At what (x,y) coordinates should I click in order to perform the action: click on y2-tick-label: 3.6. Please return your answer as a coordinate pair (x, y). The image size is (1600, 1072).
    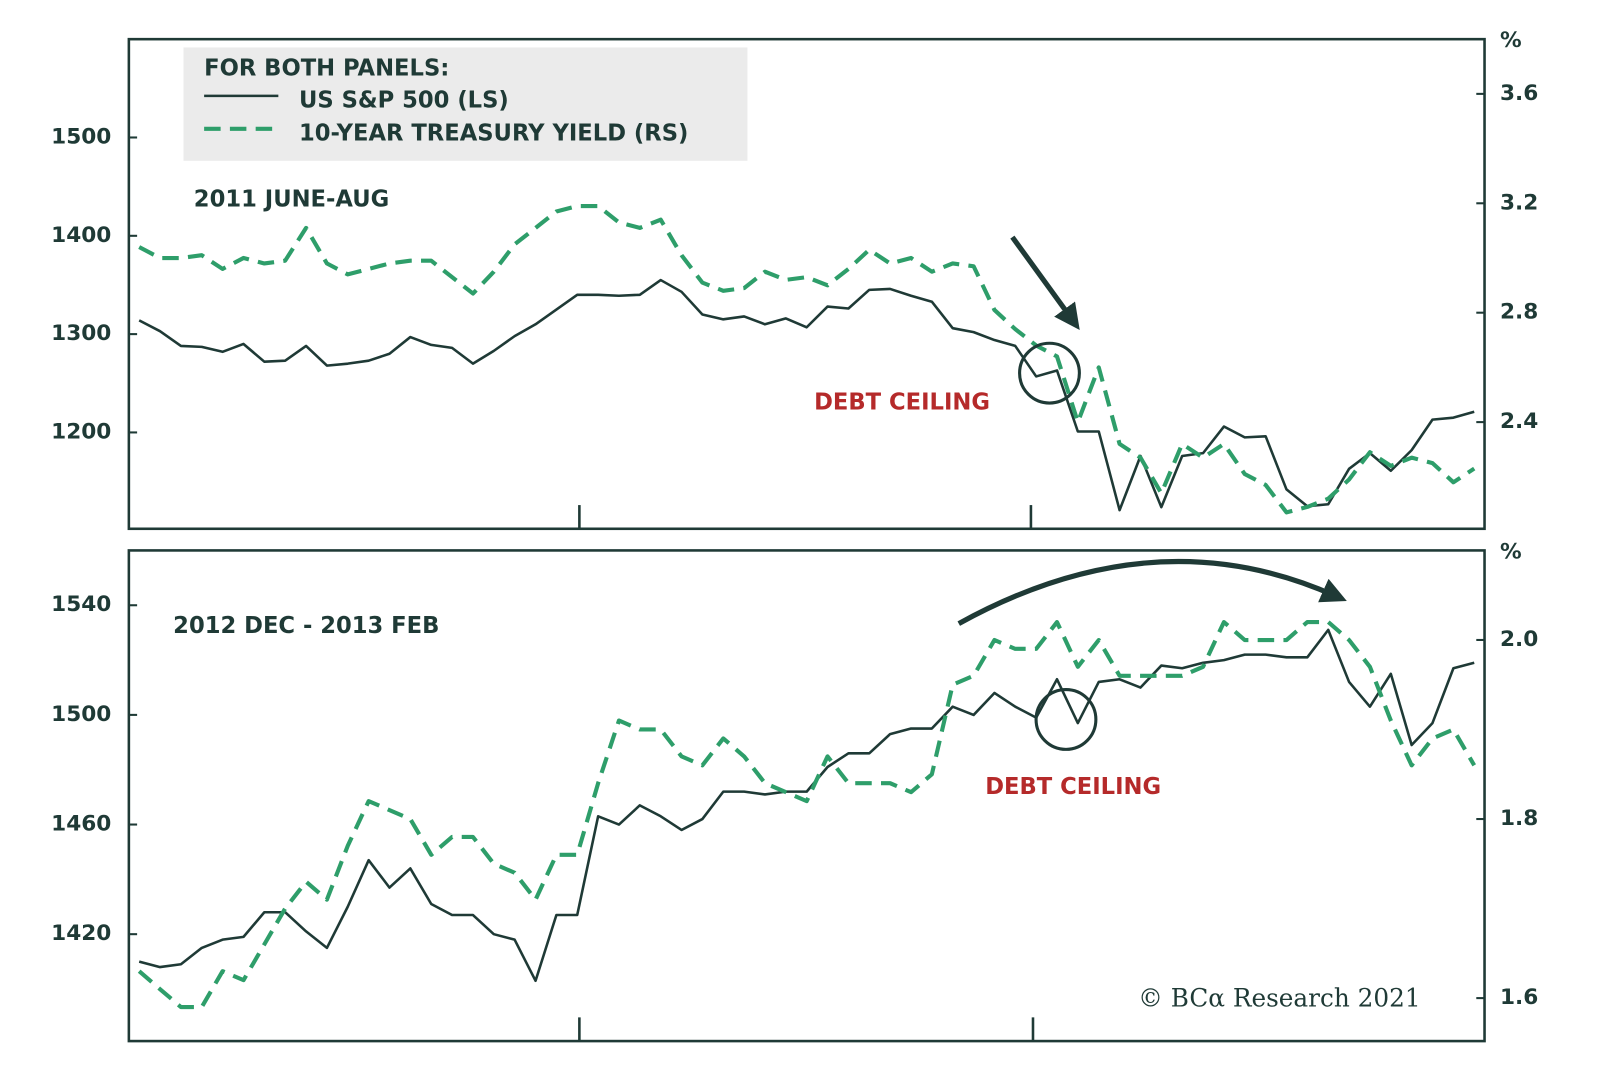
    Looking at the image, I should click on (1519, 93).